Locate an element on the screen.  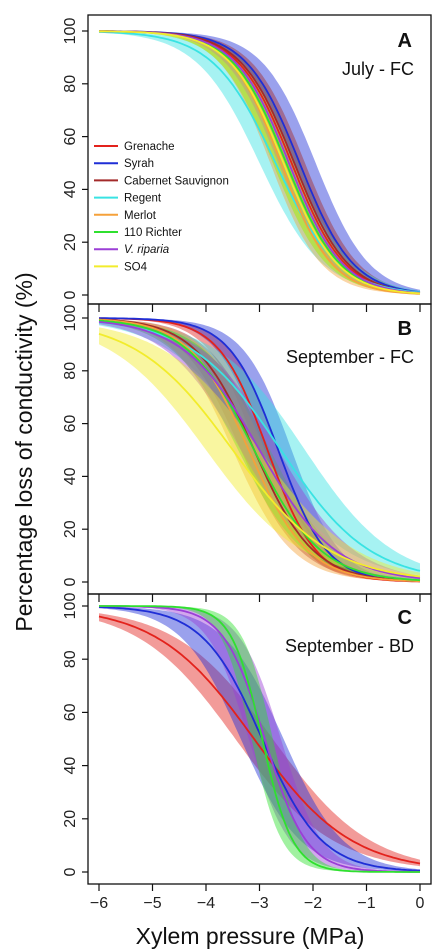
x-tick-label: 0 is located at coordinates (420, 903).